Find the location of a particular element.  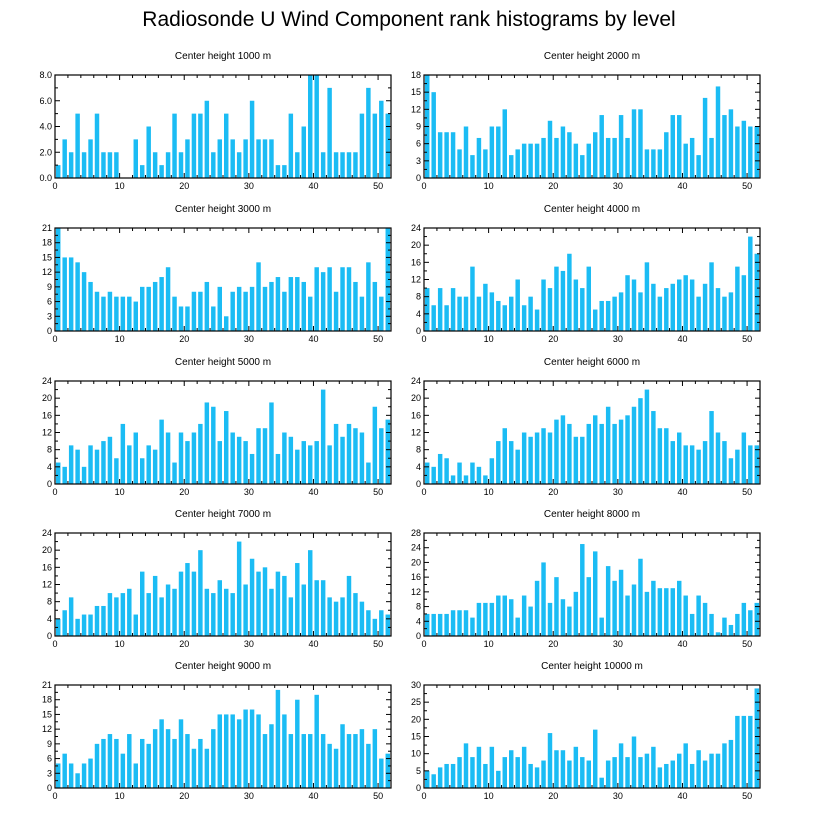

y-tick-label: 21 is located at coordinates (47, 228).